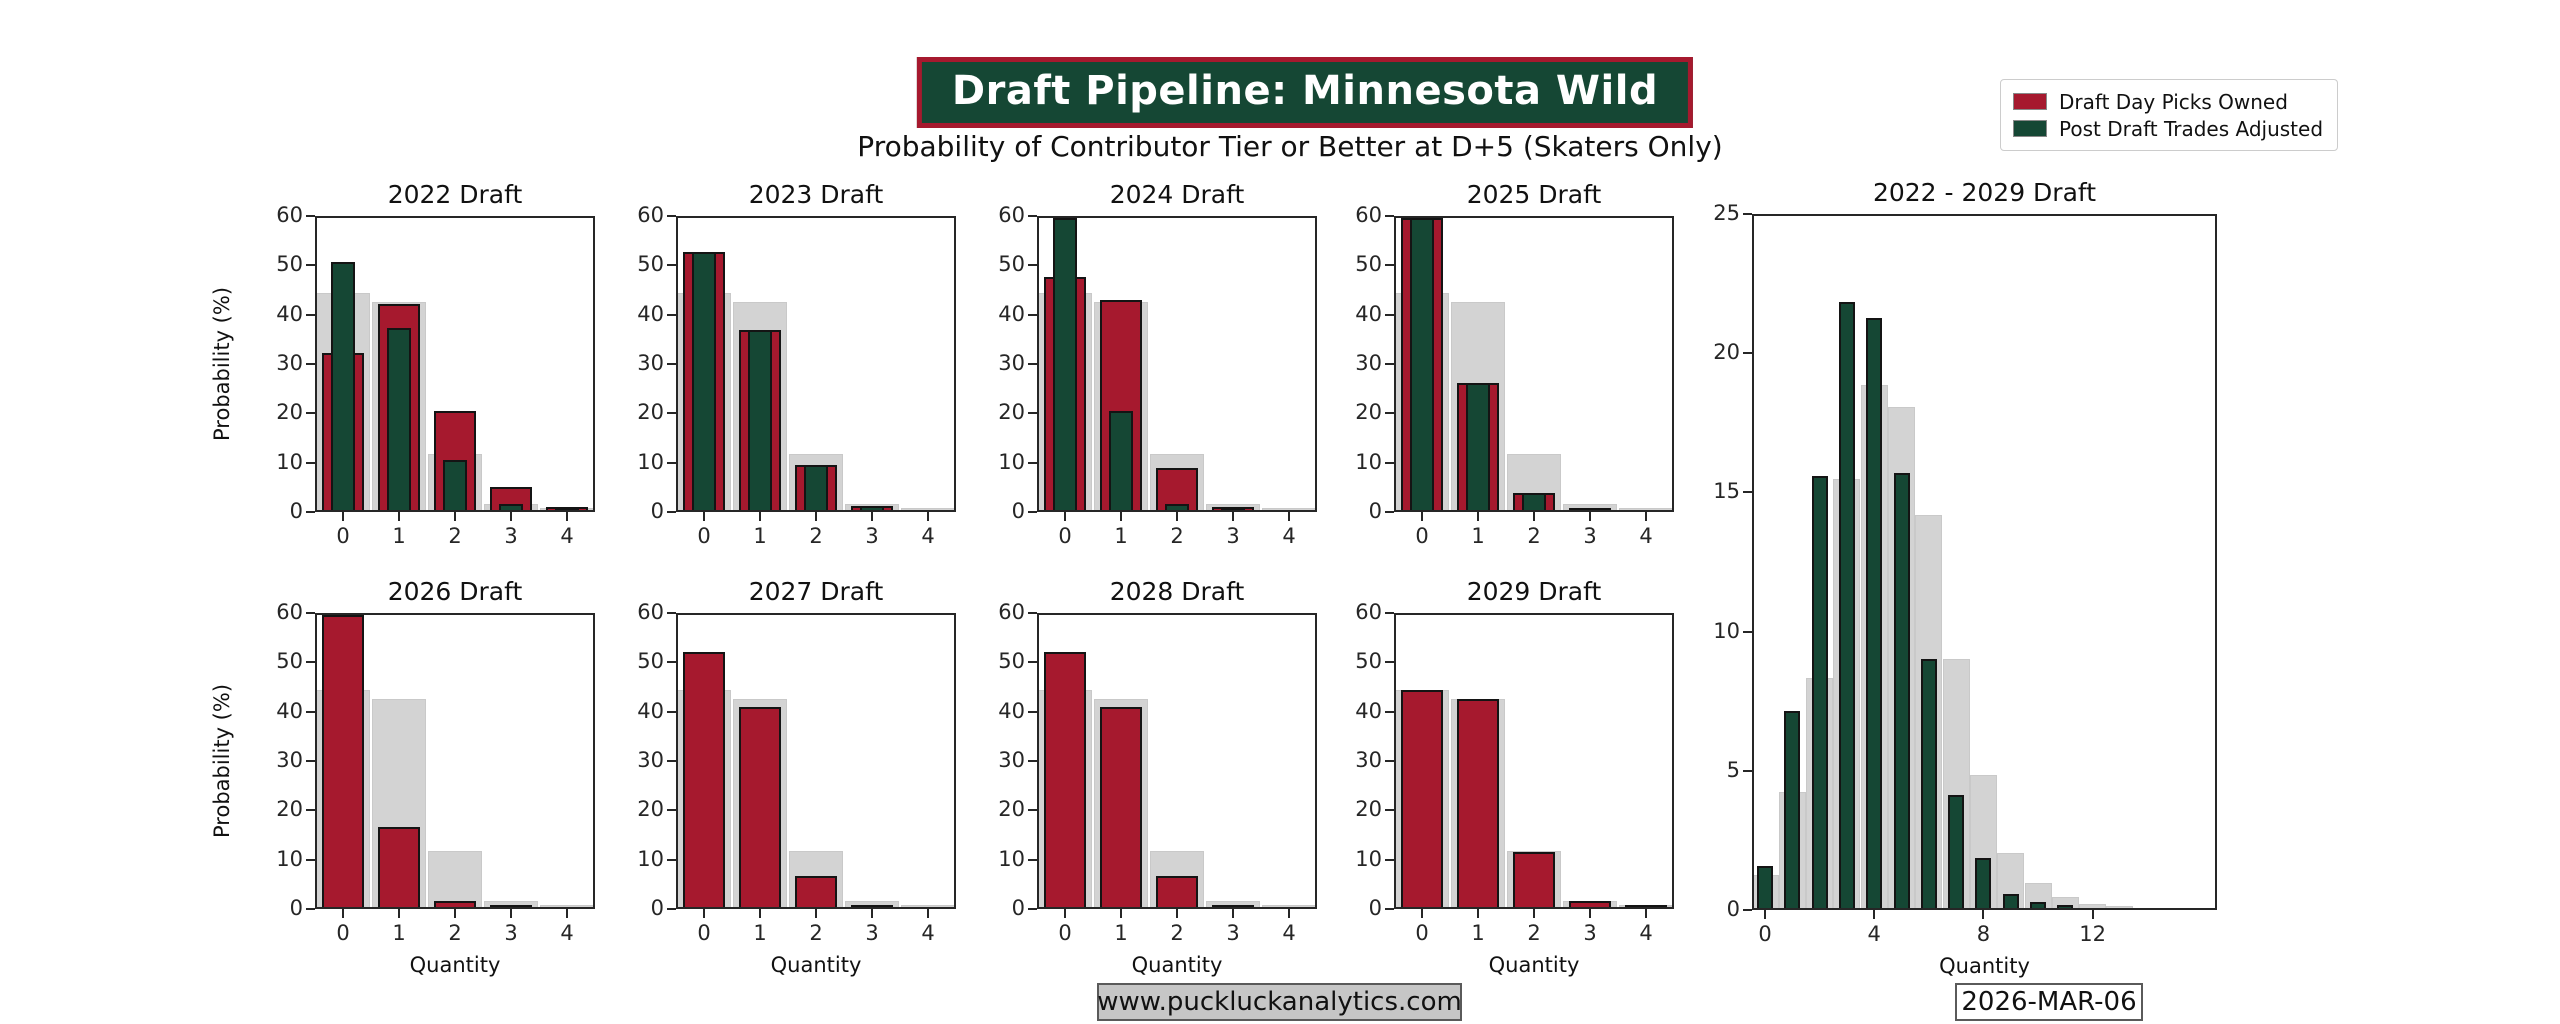  Describe the element at coordinates (1279, 1002) in the screenshot. I see `website-box: www.puckluckanalytics.com` at that location.